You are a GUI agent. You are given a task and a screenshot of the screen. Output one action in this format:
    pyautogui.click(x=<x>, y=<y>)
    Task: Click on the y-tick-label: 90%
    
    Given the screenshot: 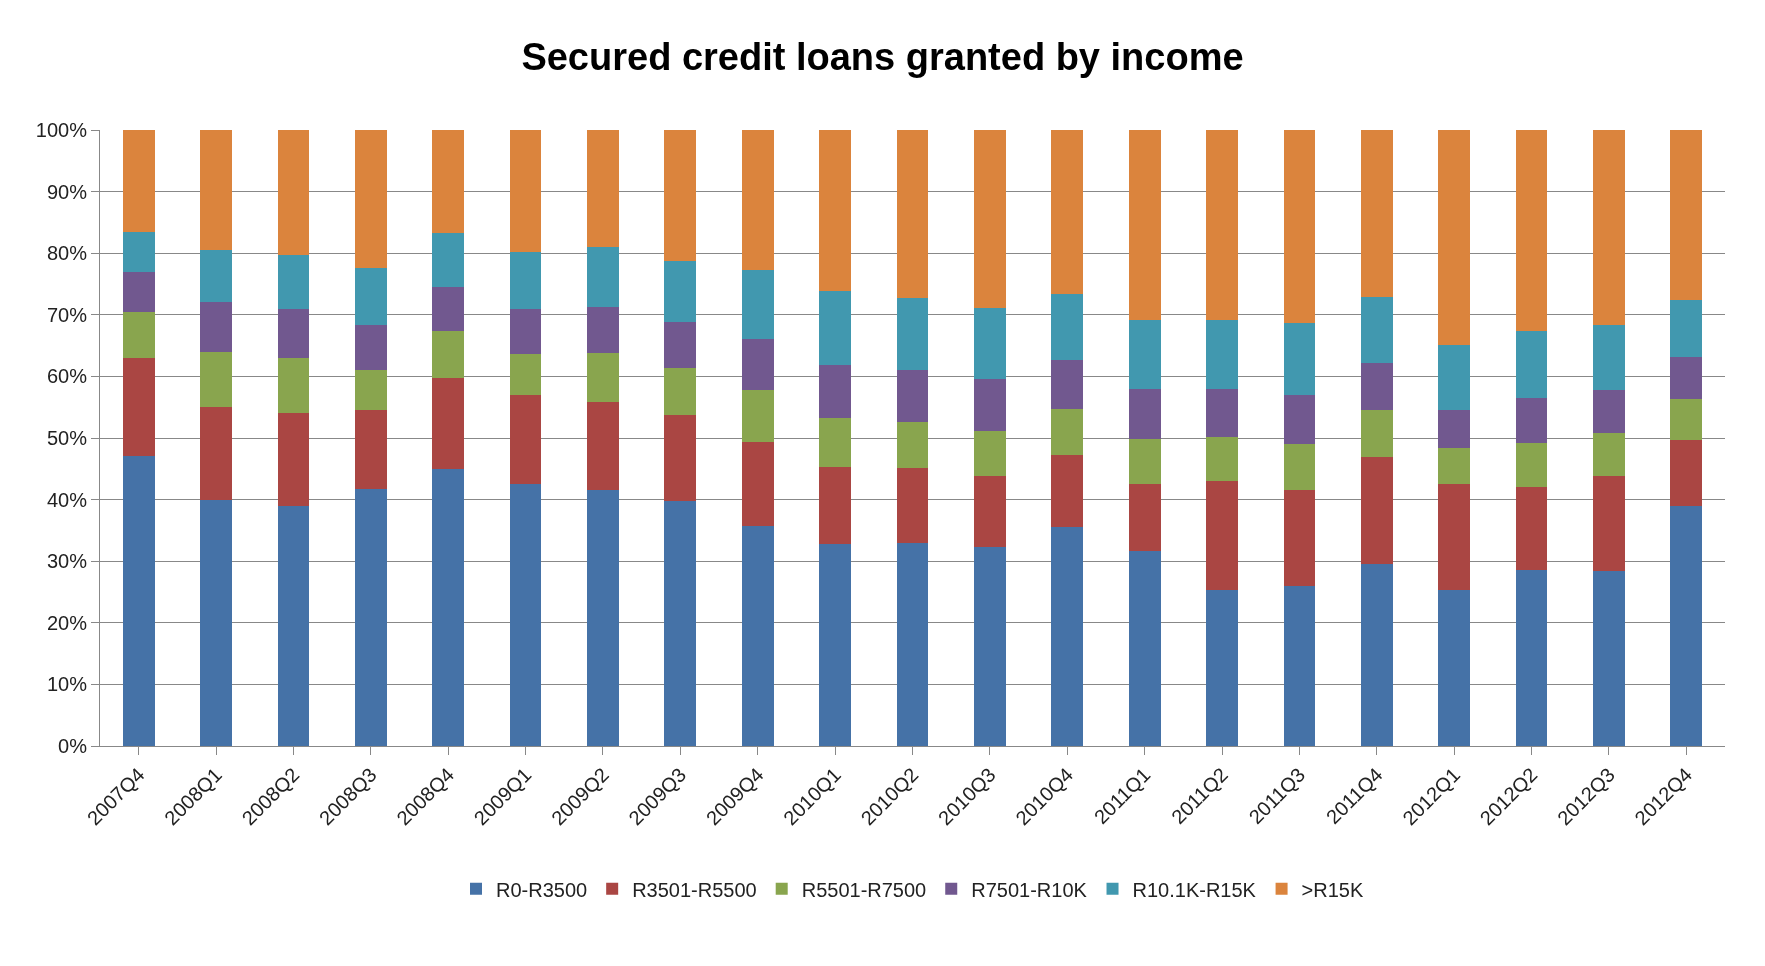 What is the action you would take?
    pyautogui.click(x=67, y=191)
    